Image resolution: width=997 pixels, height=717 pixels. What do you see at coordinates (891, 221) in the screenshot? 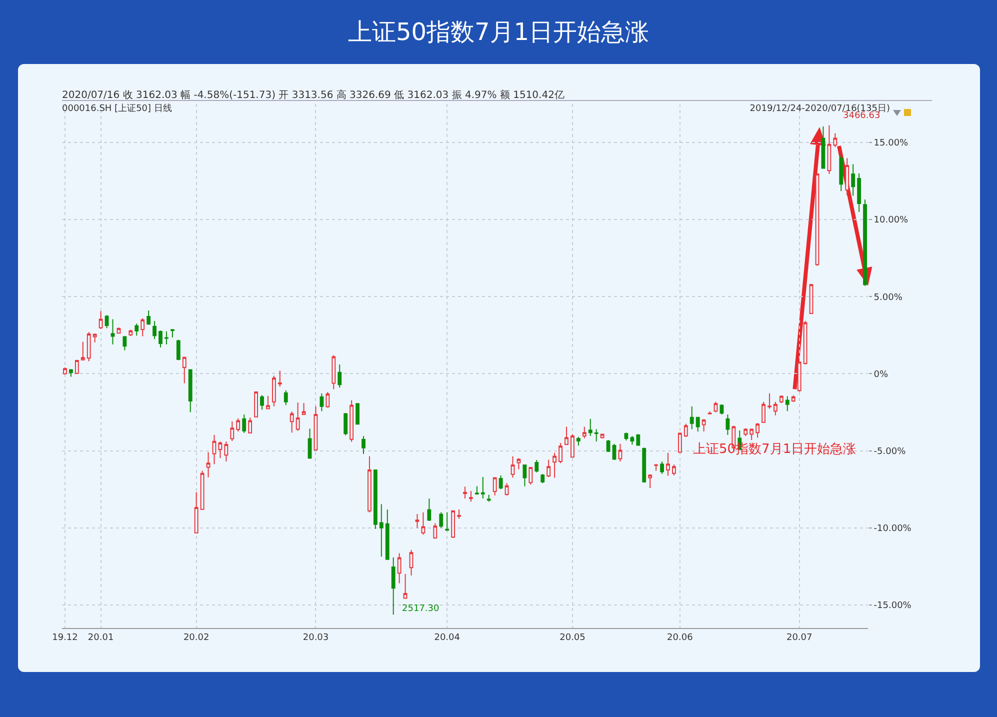
I see `y-tick-label: 10.00%` at bounding box center [891, 221].